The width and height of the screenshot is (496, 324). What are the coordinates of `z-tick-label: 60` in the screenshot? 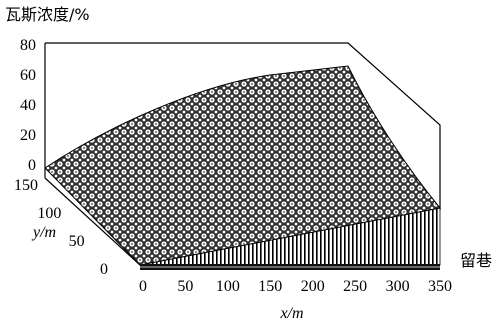 It's located at (28, 75).